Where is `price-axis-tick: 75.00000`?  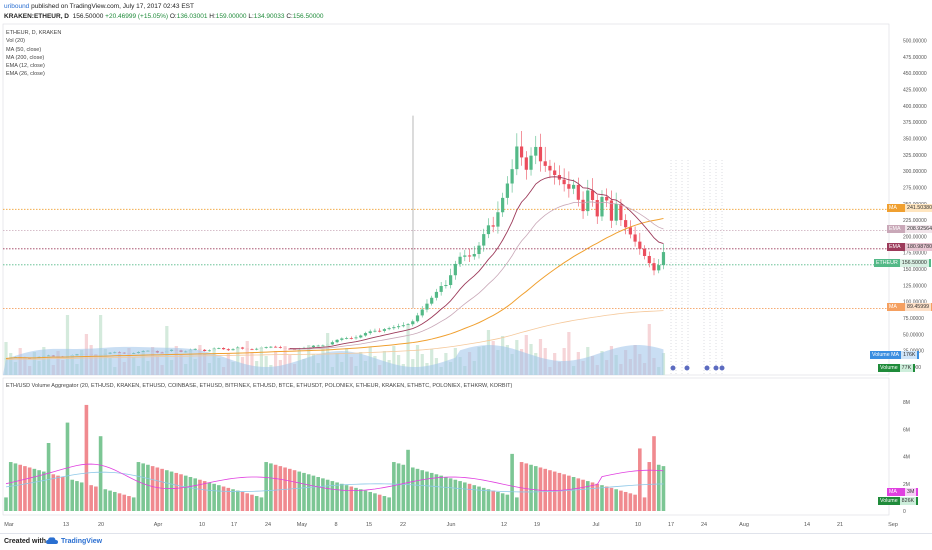 price-axis-tick: 75.00000 is located at coordinates (913, 319).